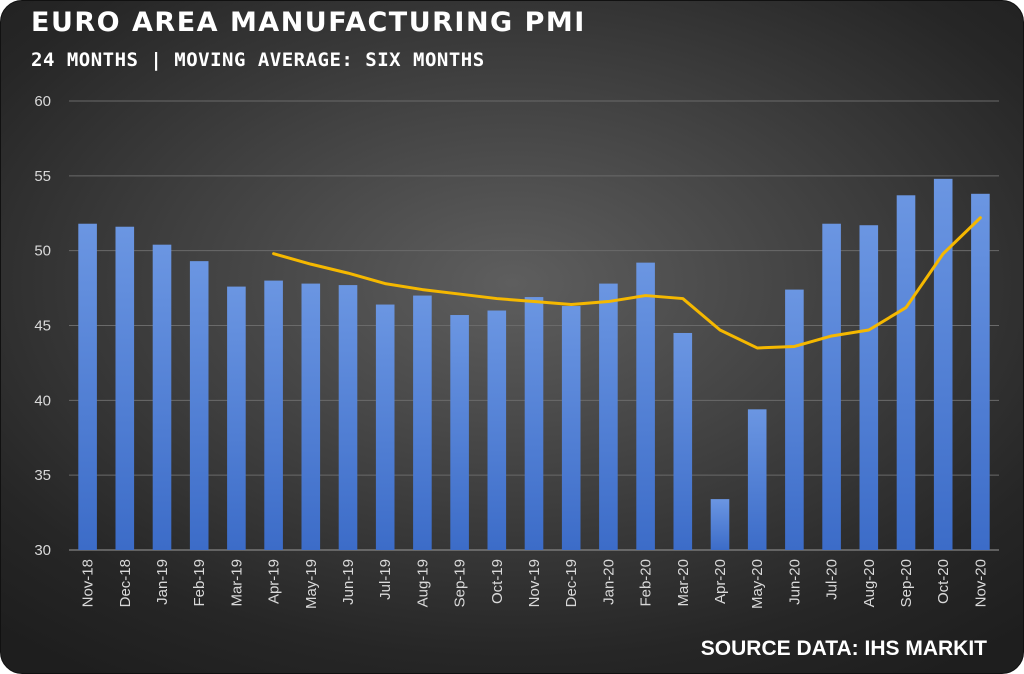 This screenshot has height=674, width=1024. What do you see at coordinates (460, 583) in the screenshot?
I see `x-tick-label: Sep-19` at bounding box center [460, 583].